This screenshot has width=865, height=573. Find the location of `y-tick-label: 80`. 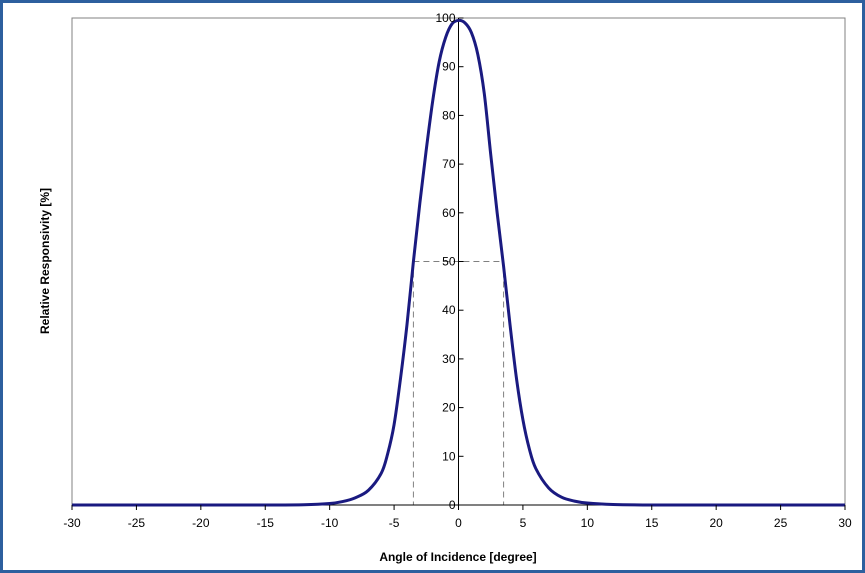

y-tick-label: 80 is located at coordinates (449, 115).